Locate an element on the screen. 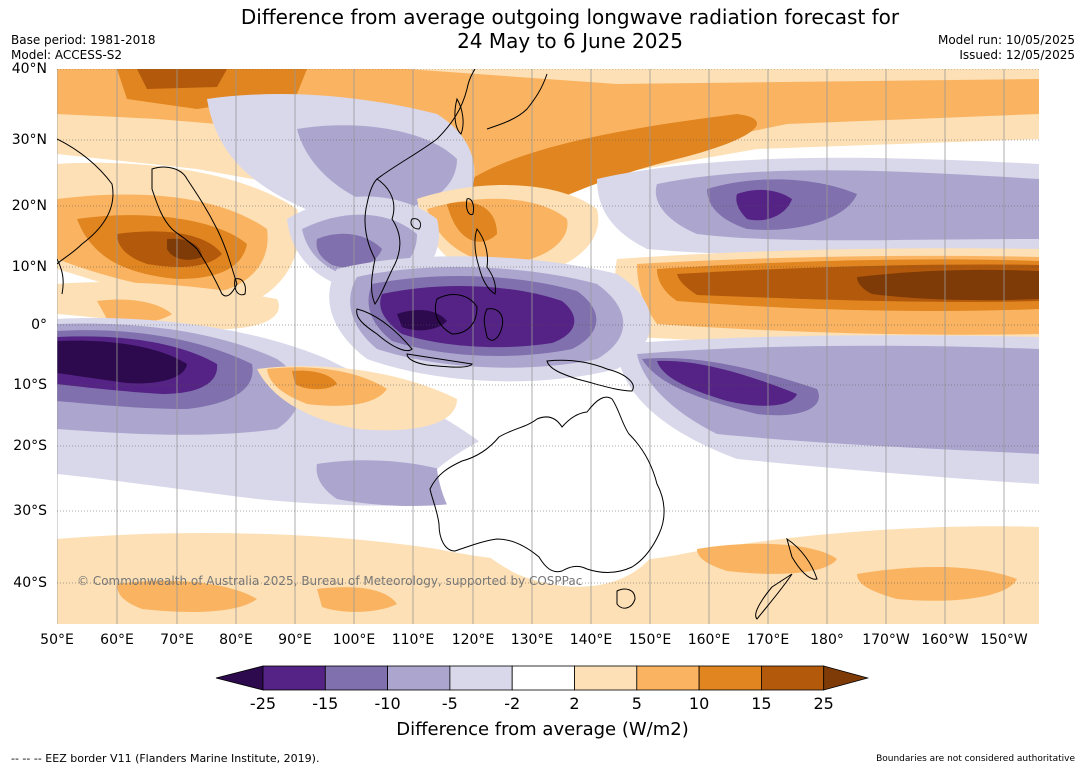  longitude-label: 160°W is located at coordinates (945, 640).